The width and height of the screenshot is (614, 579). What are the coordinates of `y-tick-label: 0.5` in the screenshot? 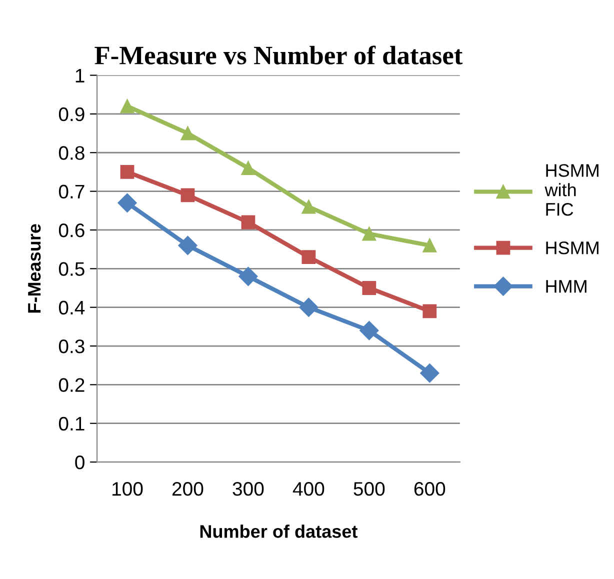 It's located at (71, 269).